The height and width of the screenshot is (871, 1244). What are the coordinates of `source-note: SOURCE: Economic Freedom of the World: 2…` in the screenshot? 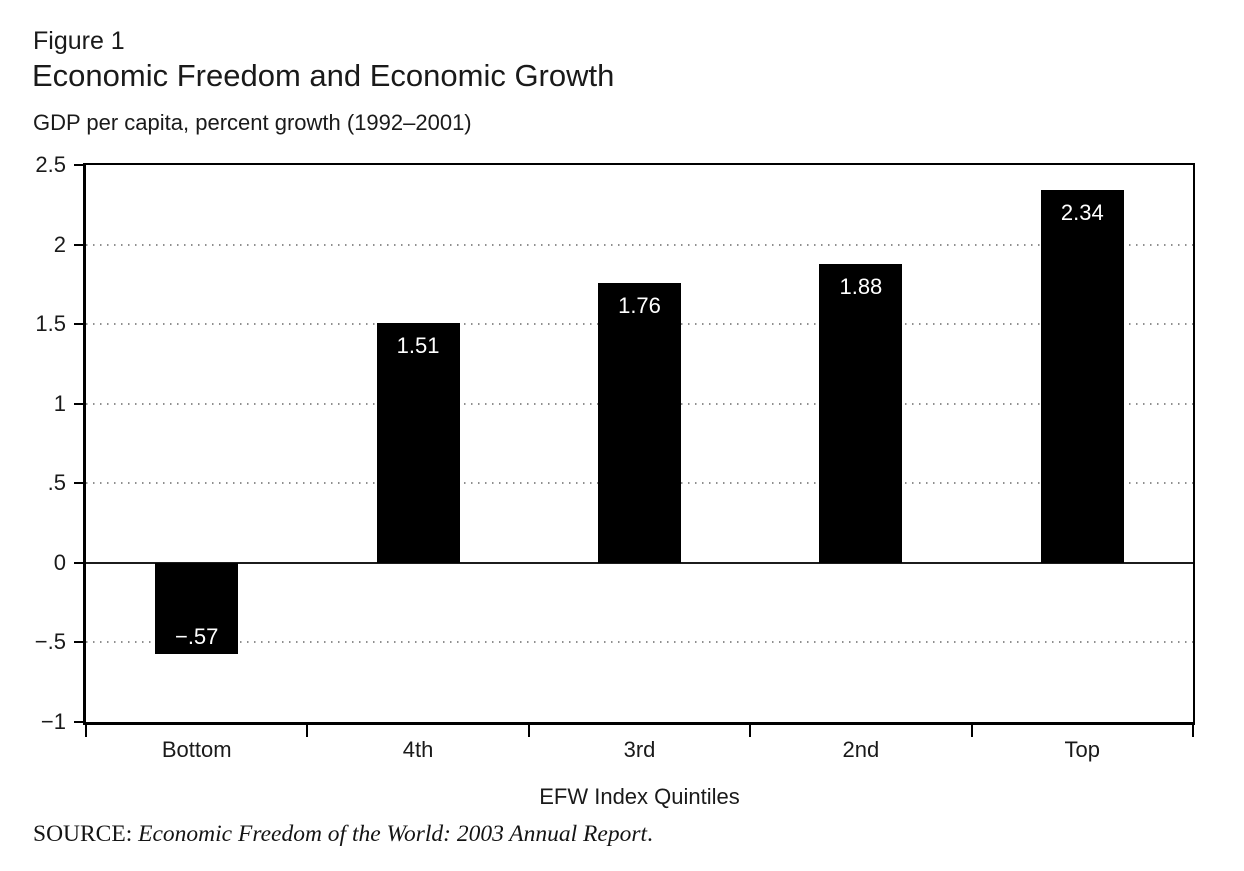 It's located at (343, 834).